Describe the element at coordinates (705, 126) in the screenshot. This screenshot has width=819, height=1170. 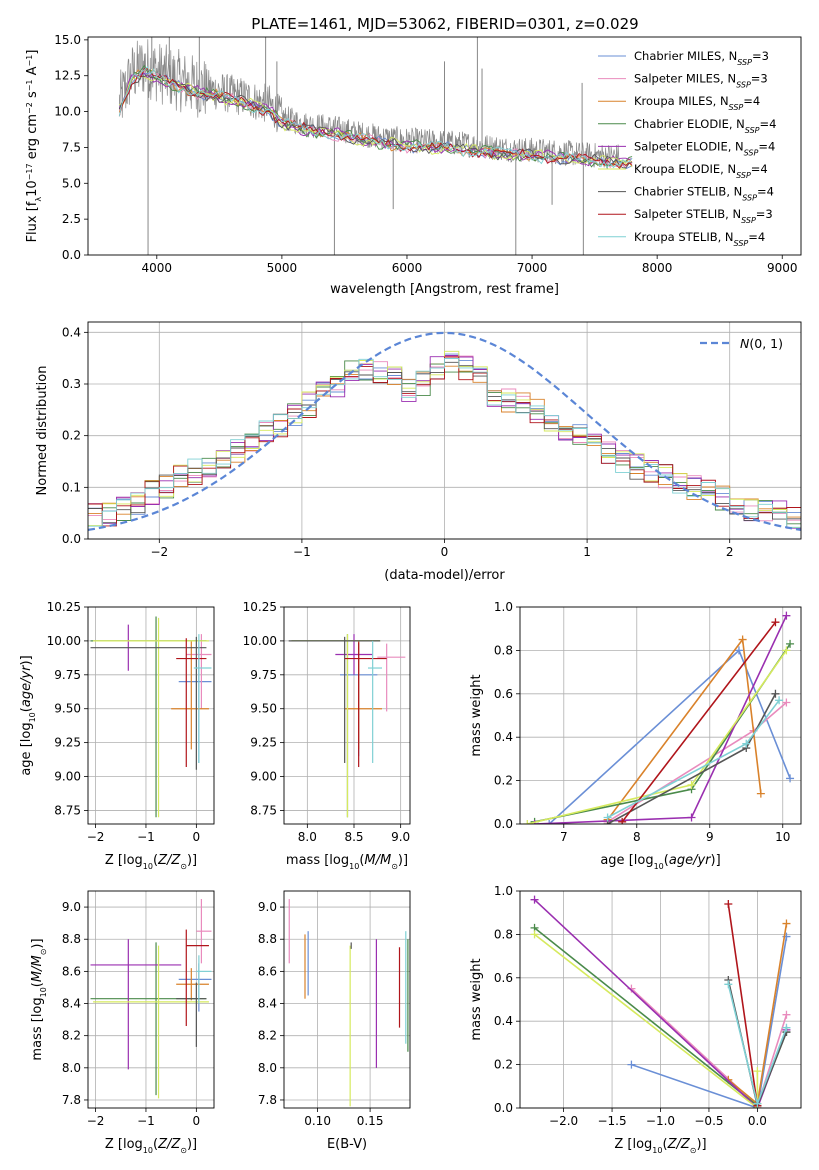
I see `legend-entry: Chabrier ELODIE, NSSP=4` at that location.